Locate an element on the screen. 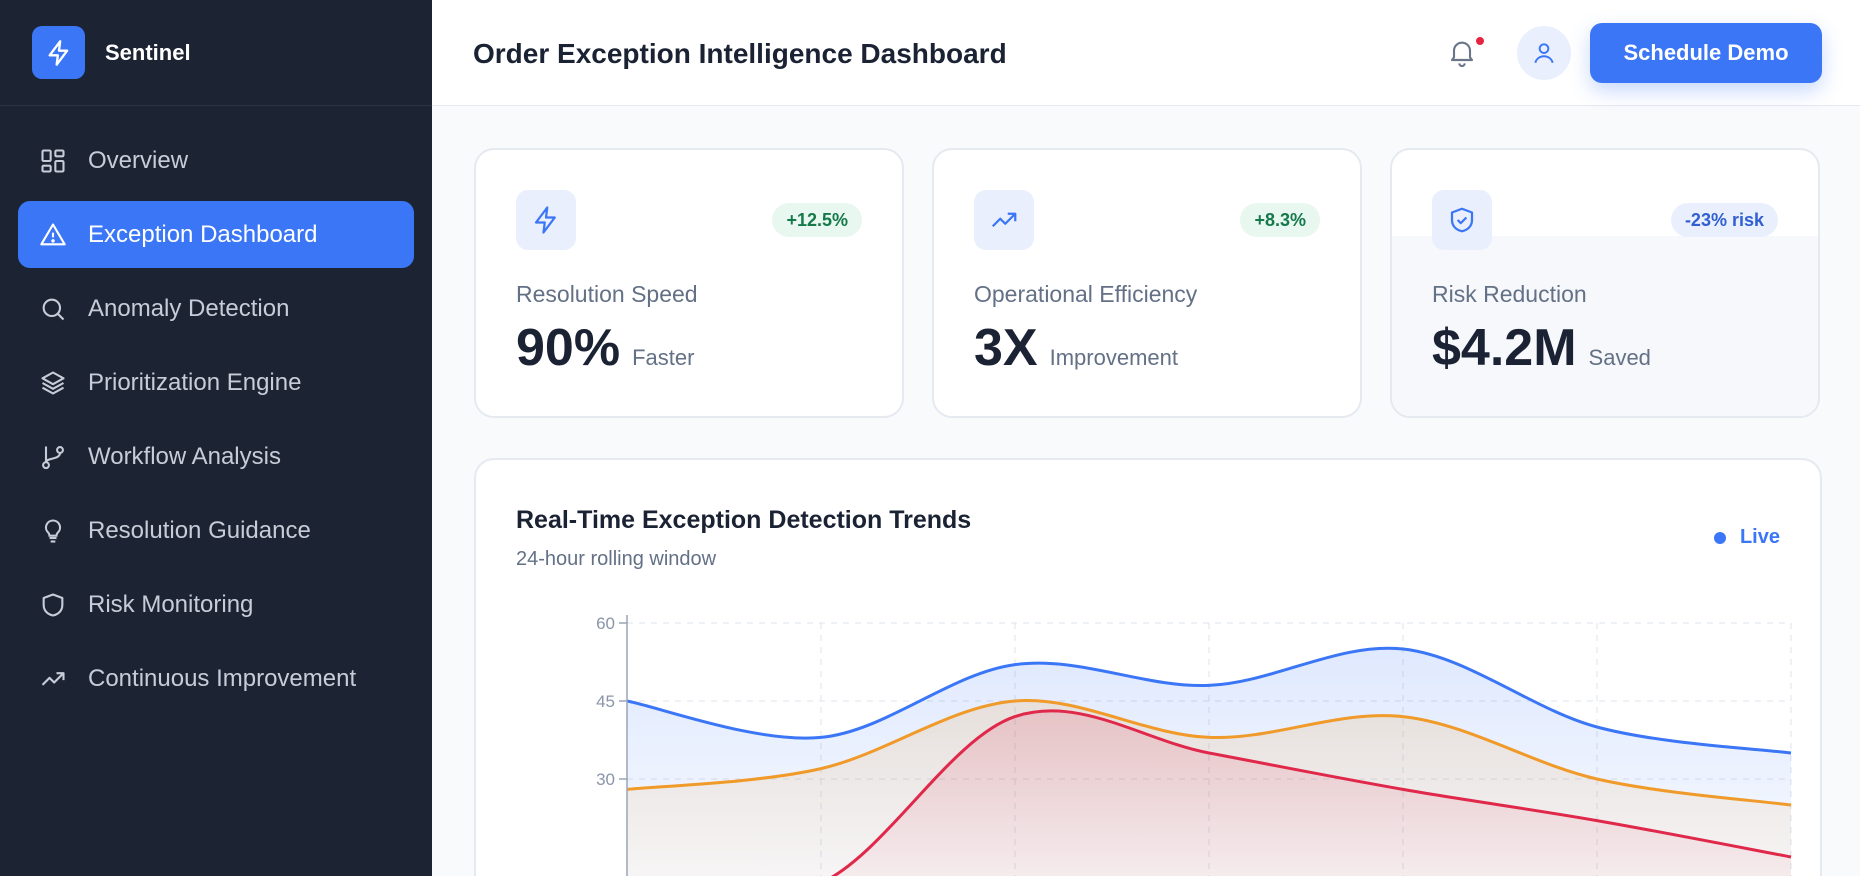 The image size is (1860, 876). sidebar-item-overview: Overview is located at coordinates (216, 160).